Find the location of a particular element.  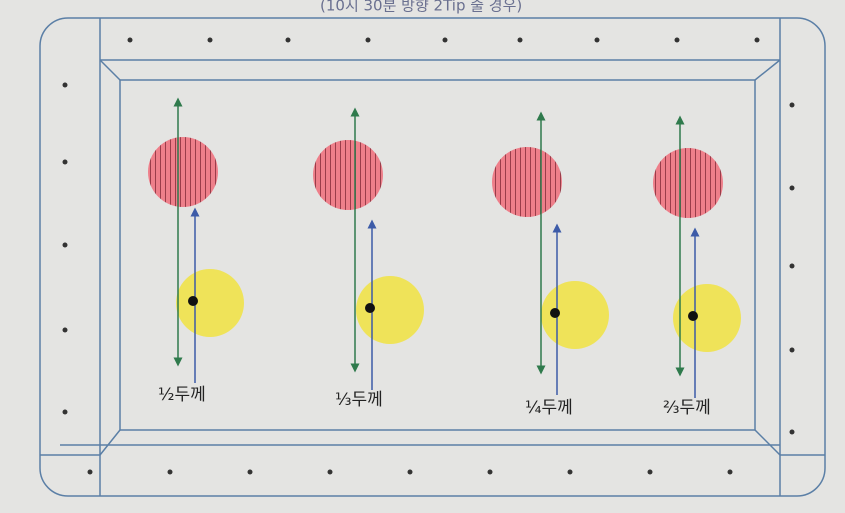

thickness-label: ¼두께 is located at coordinates (549, 408).